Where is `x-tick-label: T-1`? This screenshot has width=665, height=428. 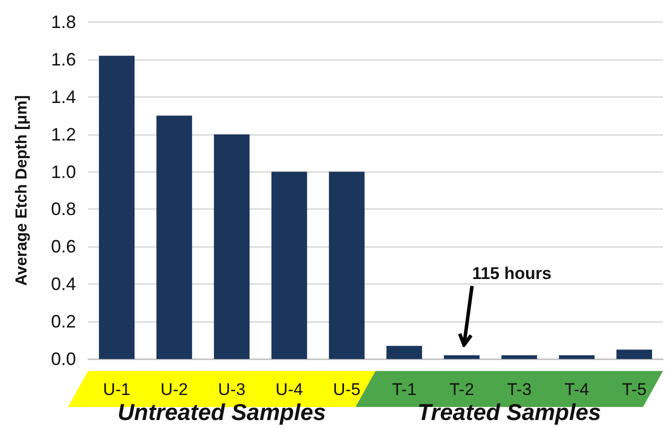 x-tick-label: T-1 is located at coordinates (404, 389).